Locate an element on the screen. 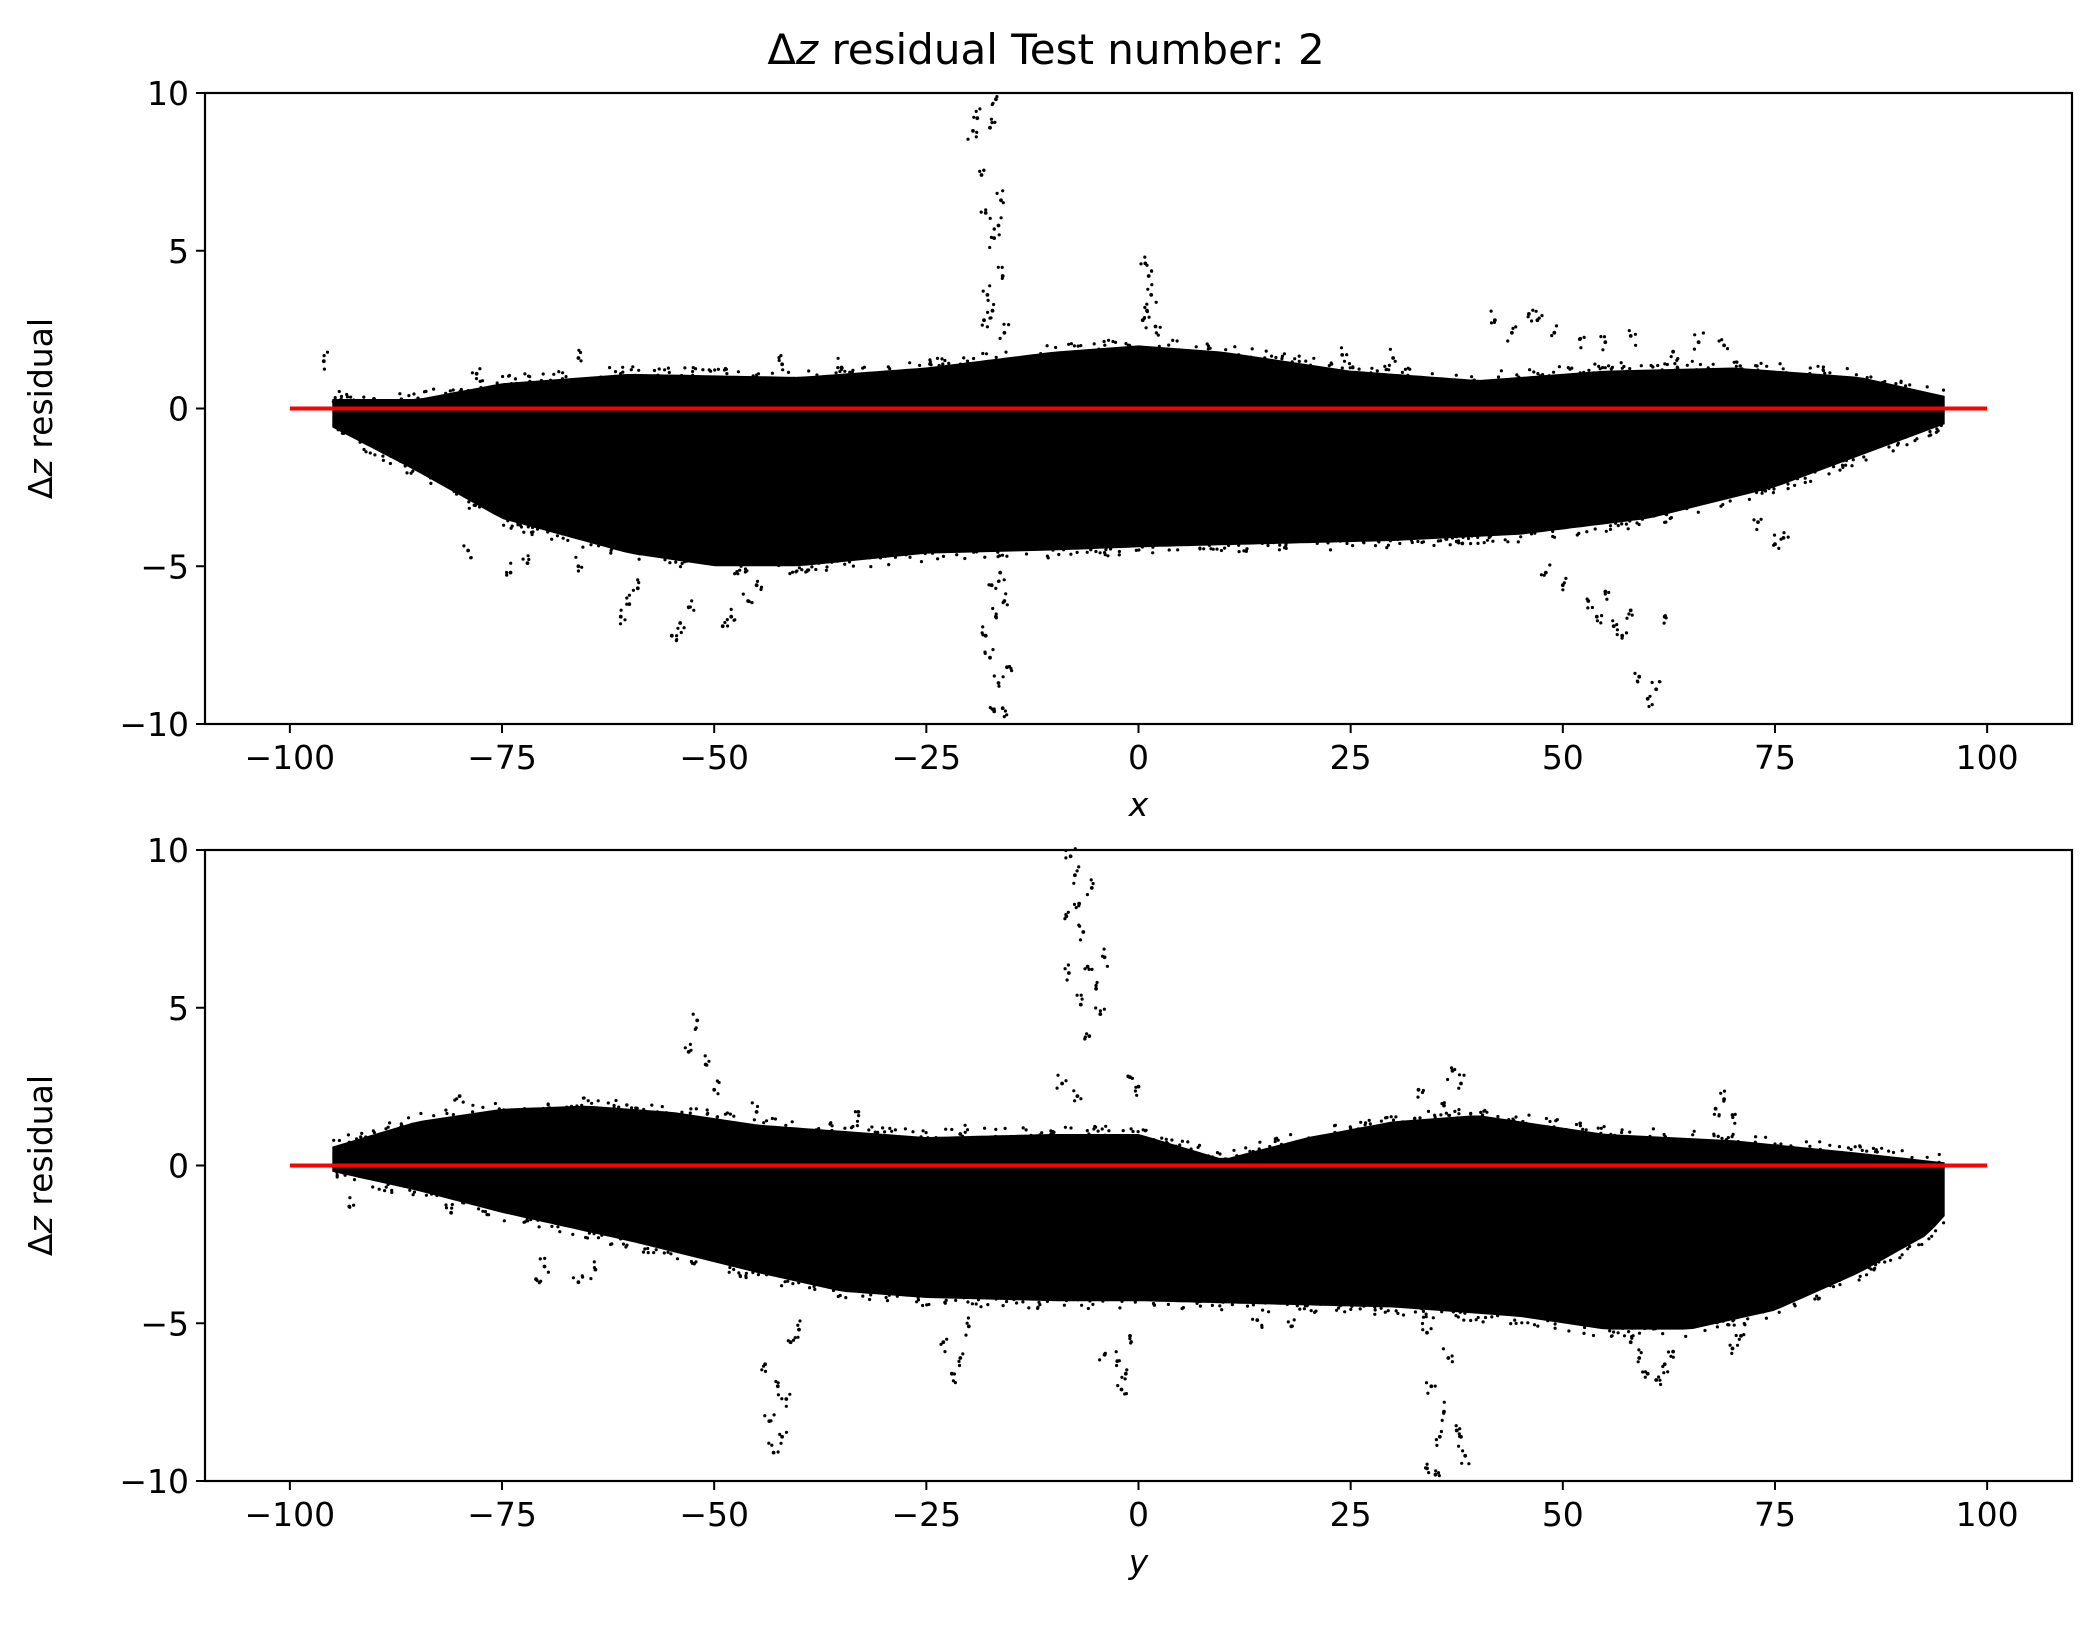 The height and width of the screenshot is (1634, 2093). top-x-tick-label: 50 is located at coordinates (1563, 757).